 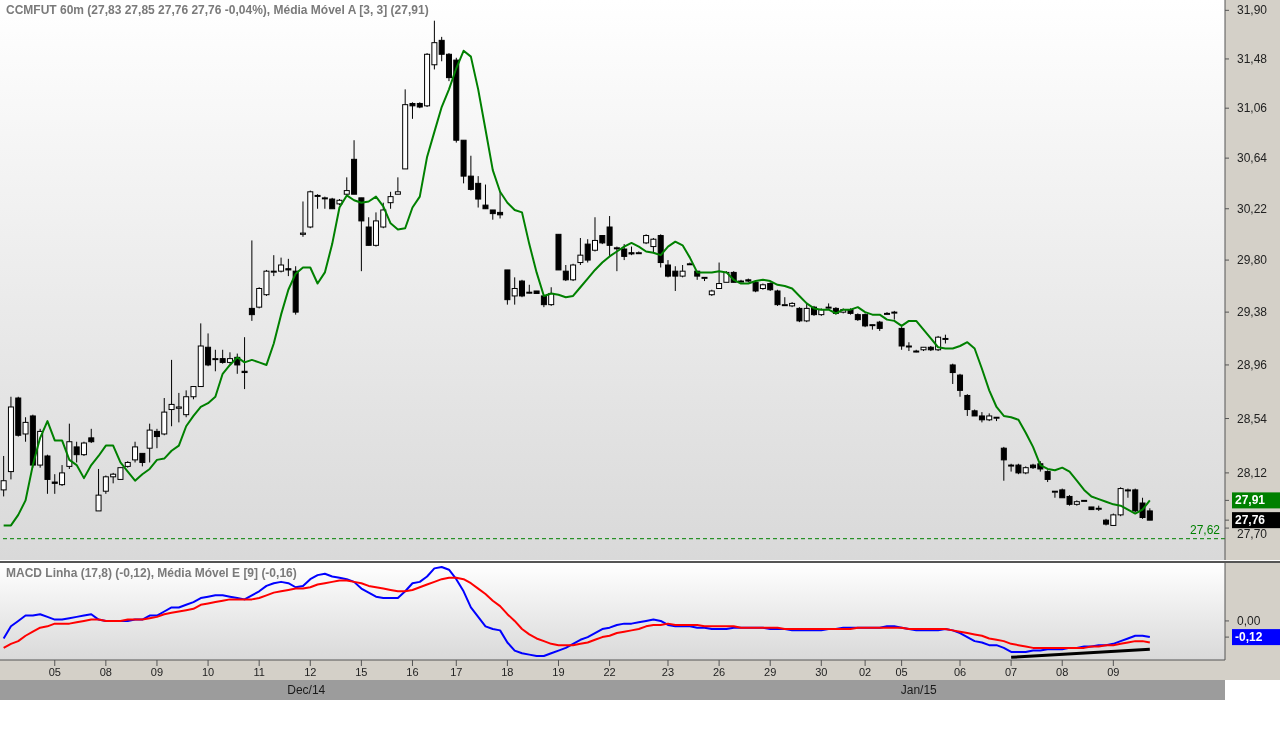 What do you see at coordinates (865, 671) in the screenshot?
I see `x-tick-label: 02` at bounding box center [865, 671].